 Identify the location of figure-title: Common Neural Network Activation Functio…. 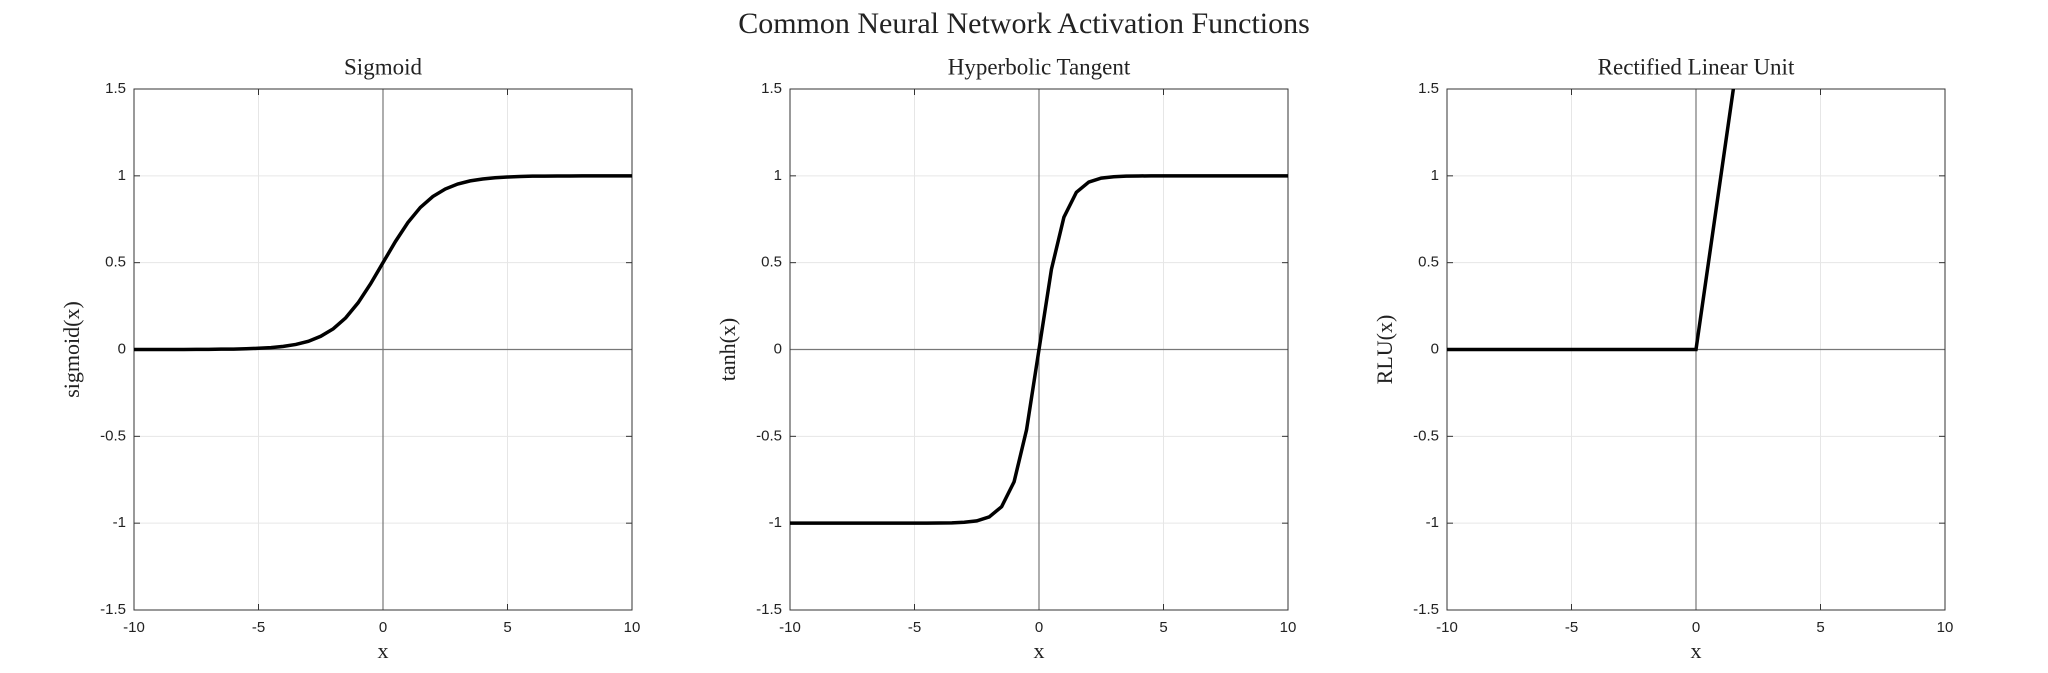
(1024, 23).